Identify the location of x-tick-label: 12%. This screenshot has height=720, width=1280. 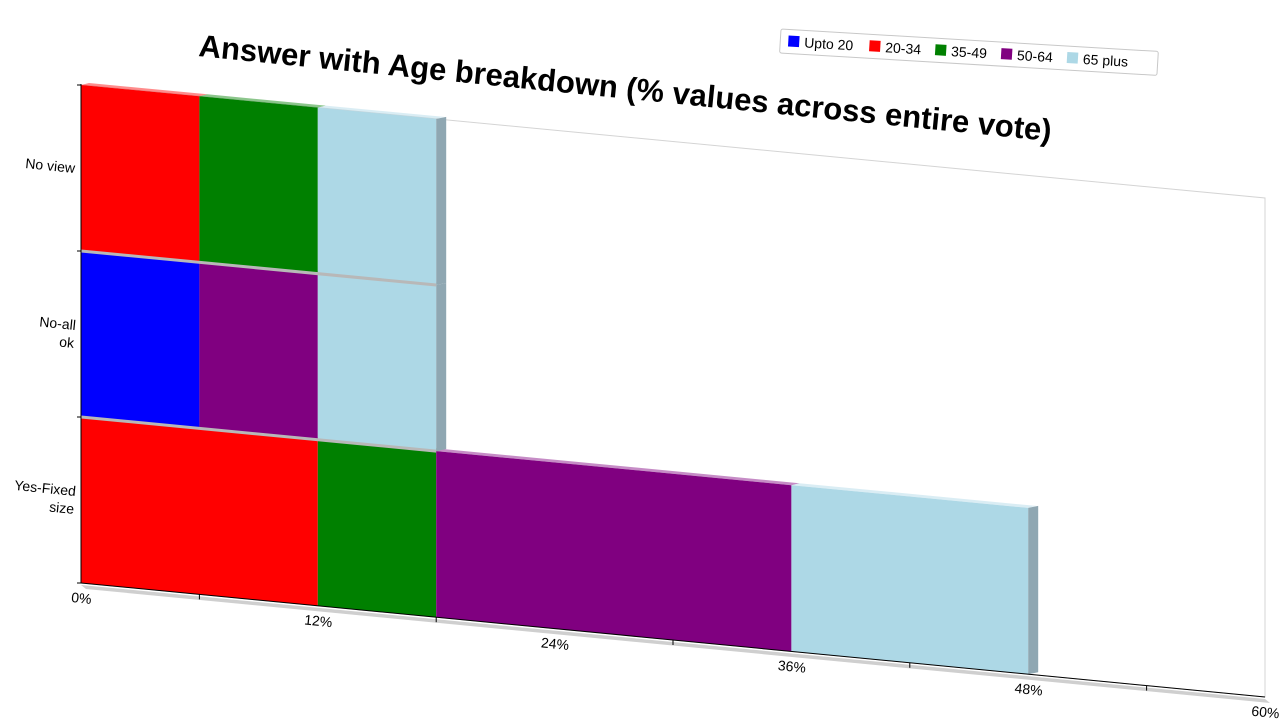
(318, 620).